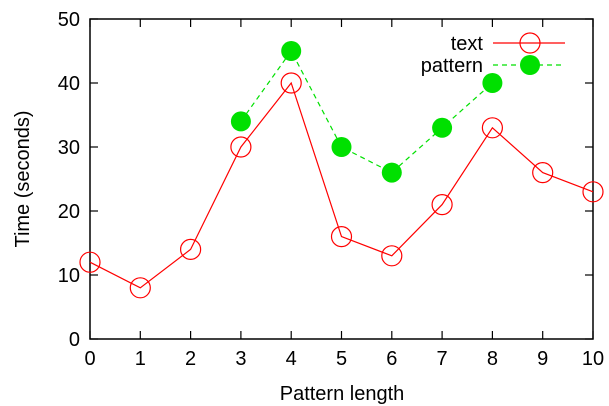  I want to click on x-tick-label: 9, so click(542, 359).